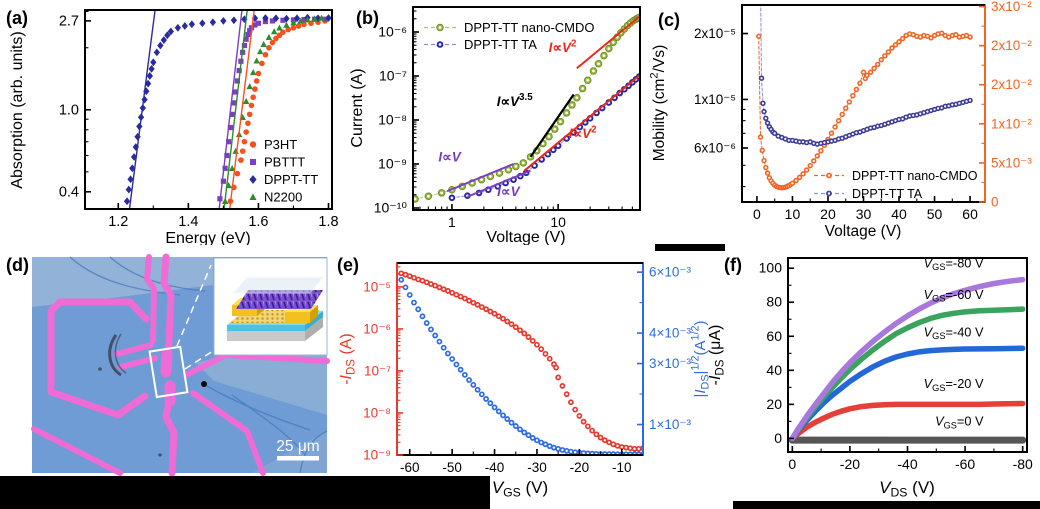 This screenshot has width=1040, height=509. Describe the element at coordinates (279, 299) in the screenshot. I see `polymer-nanorod-texture` at that location.